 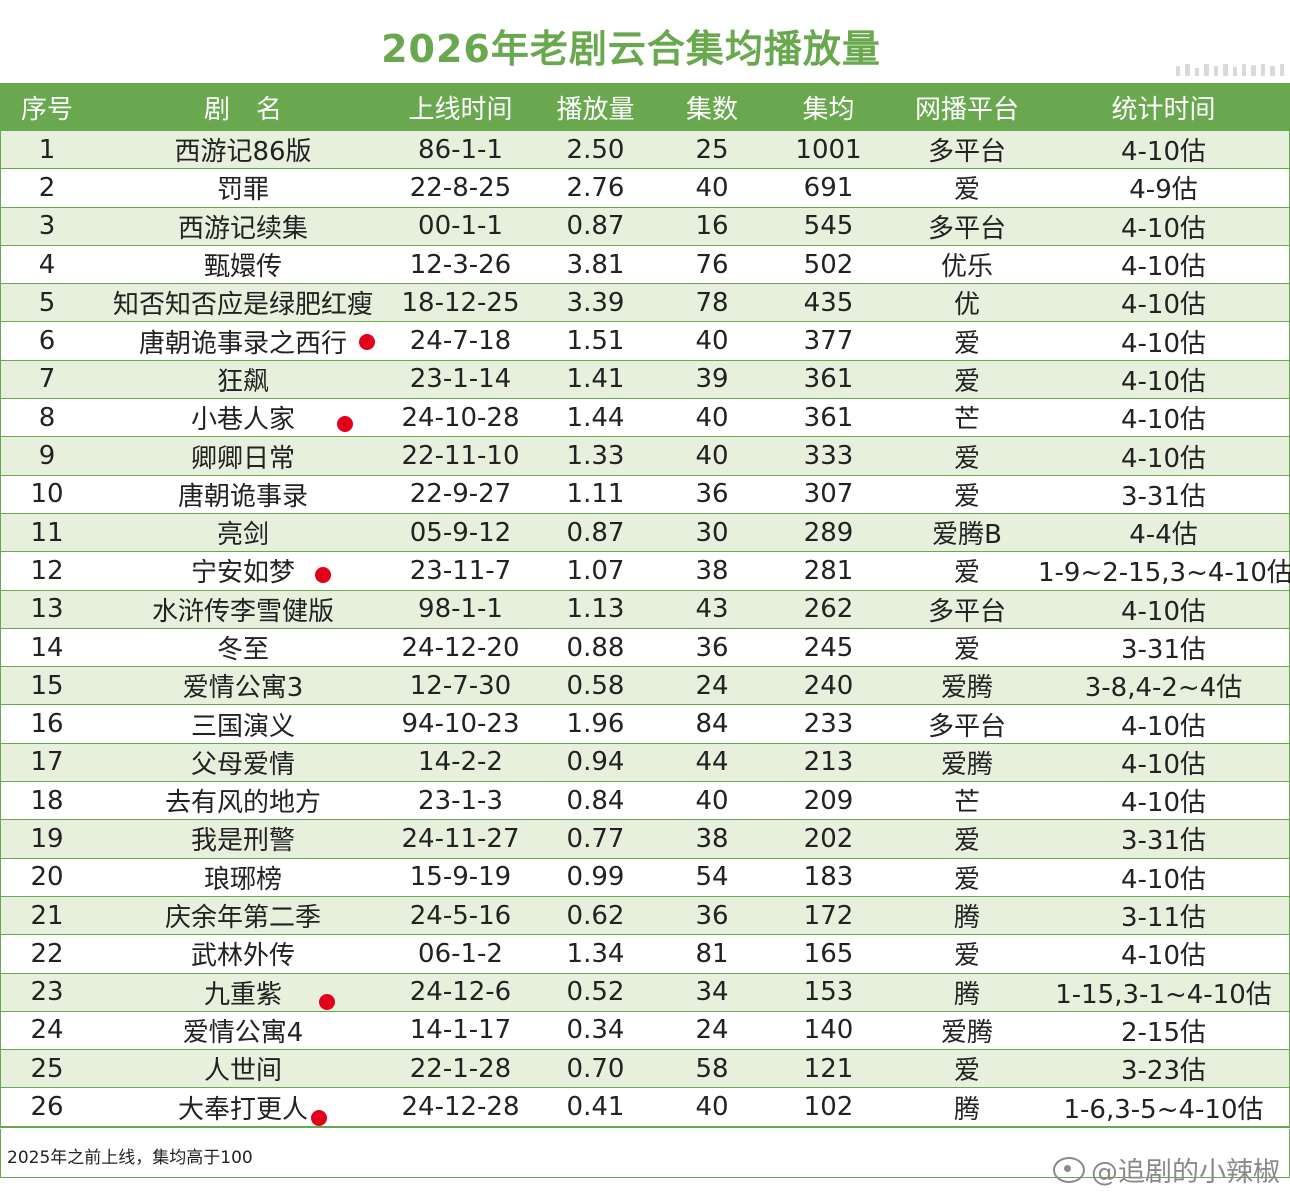 What do you see at coordinates (595, 801) in the screenshot?
I see `cell-play-count: 0.84` at bounding box center [595, 801].